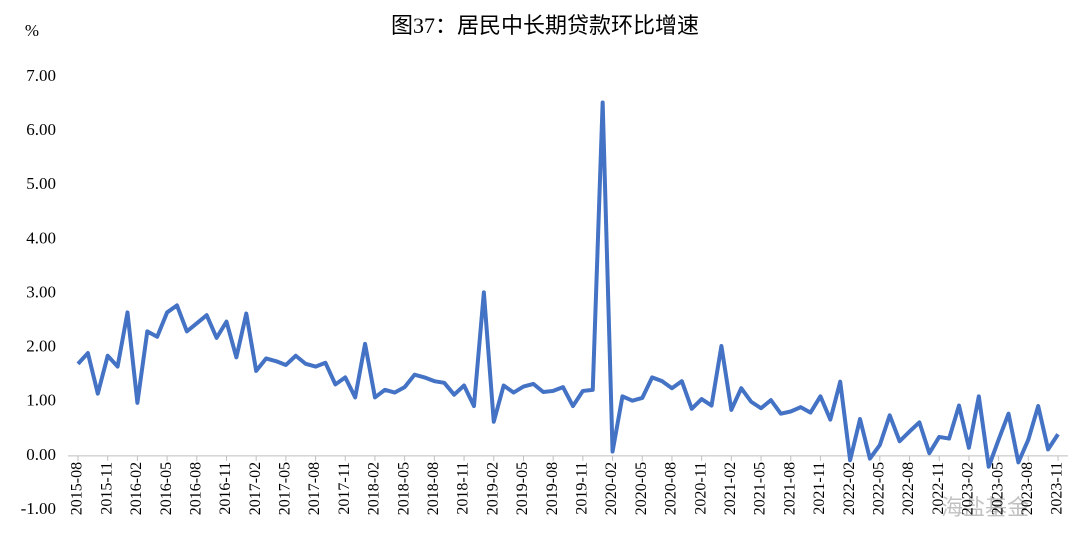 This screenshot has width=1080, height=558. I want to click on x-tick-label: 2023-08, so click(1027, 488).